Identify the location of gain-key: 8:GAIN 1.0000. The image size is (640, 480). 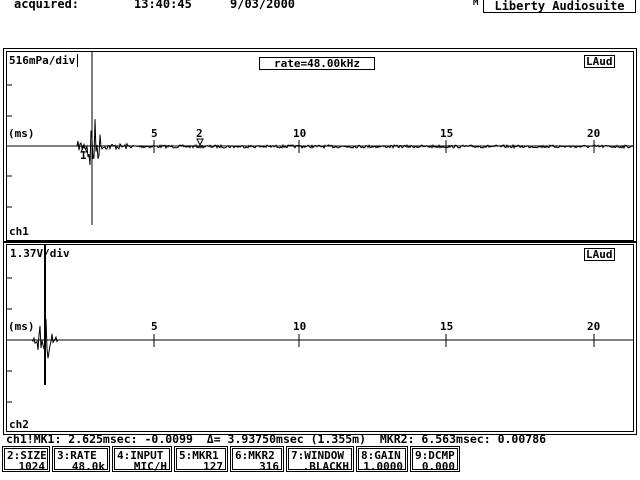
(382, 459).